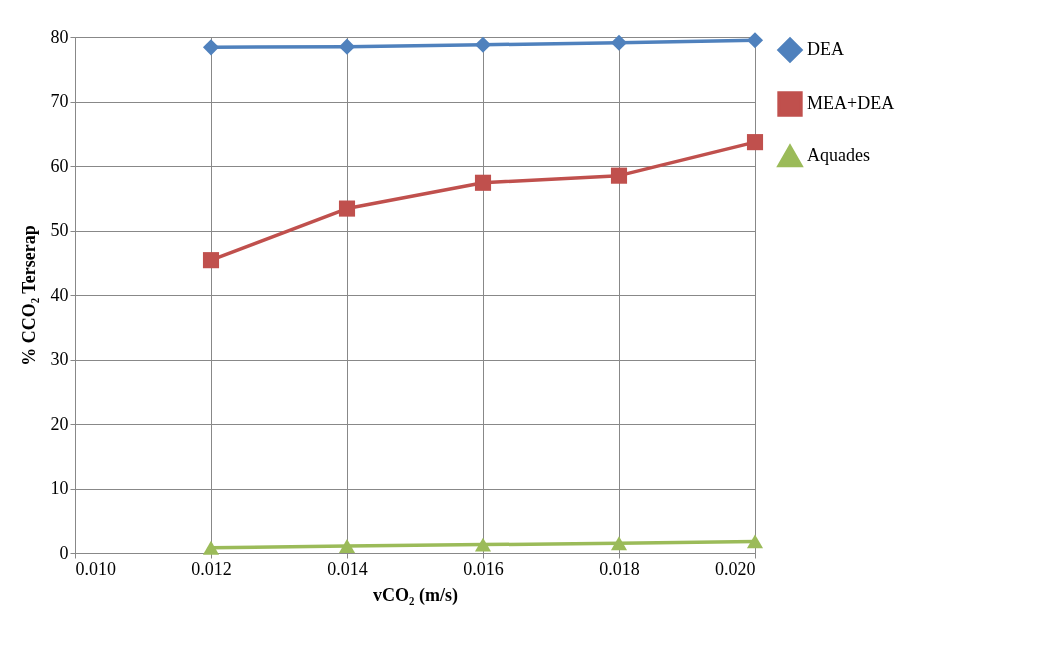 The image size is (1059, 668). Describe the element at coordinates (59, 165) in the screenshot. I see `y-tick-label: 60` at that location.